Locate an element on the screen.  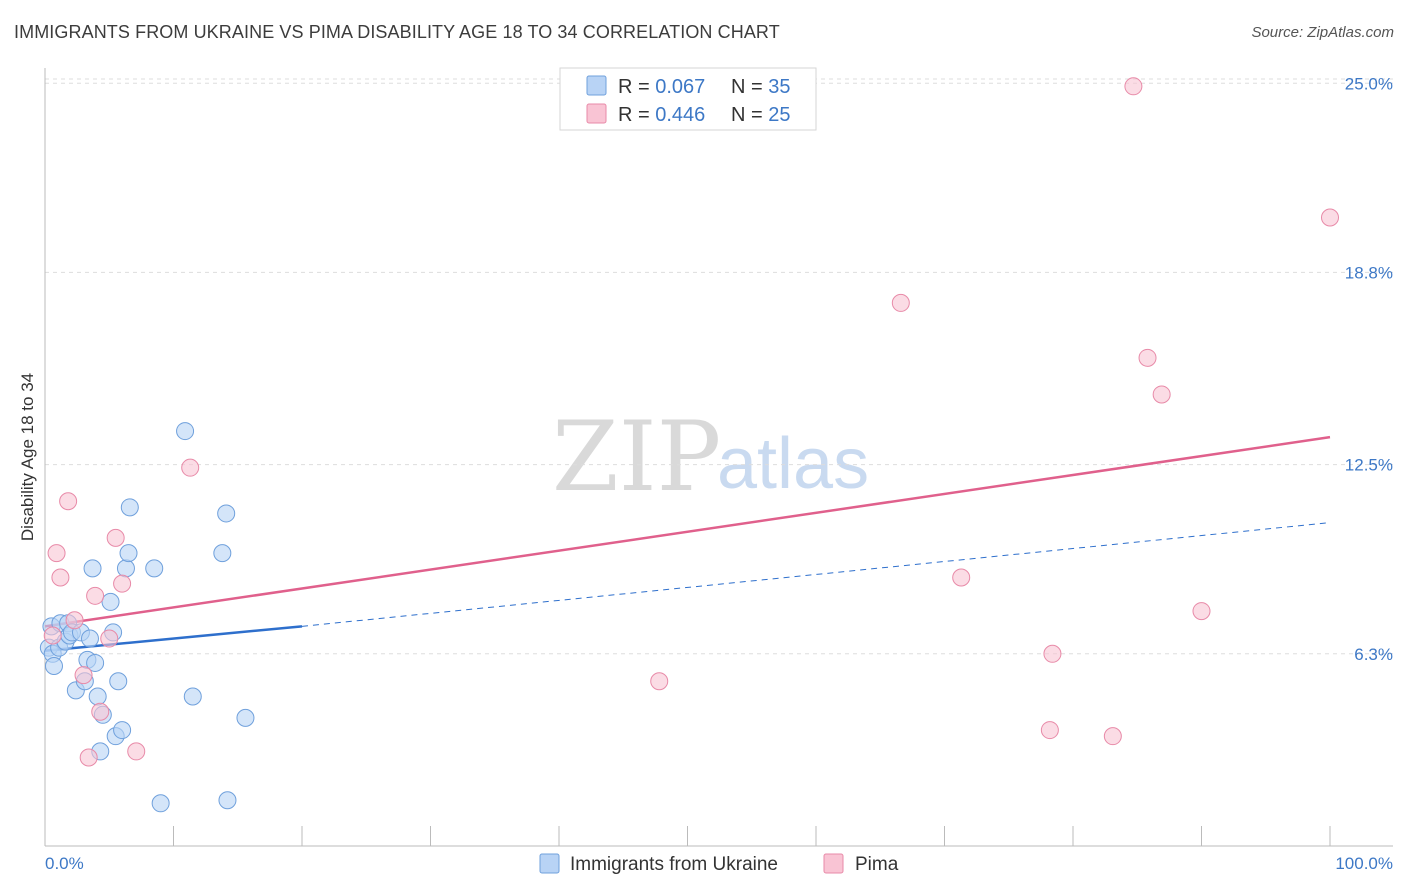
bottom-legend: Immigrants from Ukraine Pima is located at coordinates (719, 864).